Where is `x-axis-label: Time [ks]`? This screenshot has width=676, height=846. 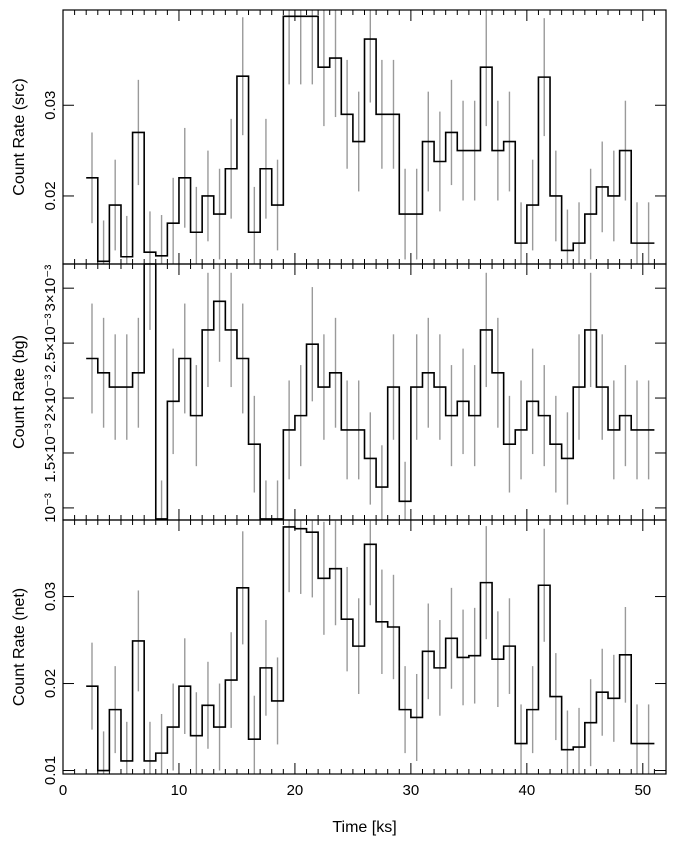 x-axis-label: Time [ks] is located at coordinates (364, 827).